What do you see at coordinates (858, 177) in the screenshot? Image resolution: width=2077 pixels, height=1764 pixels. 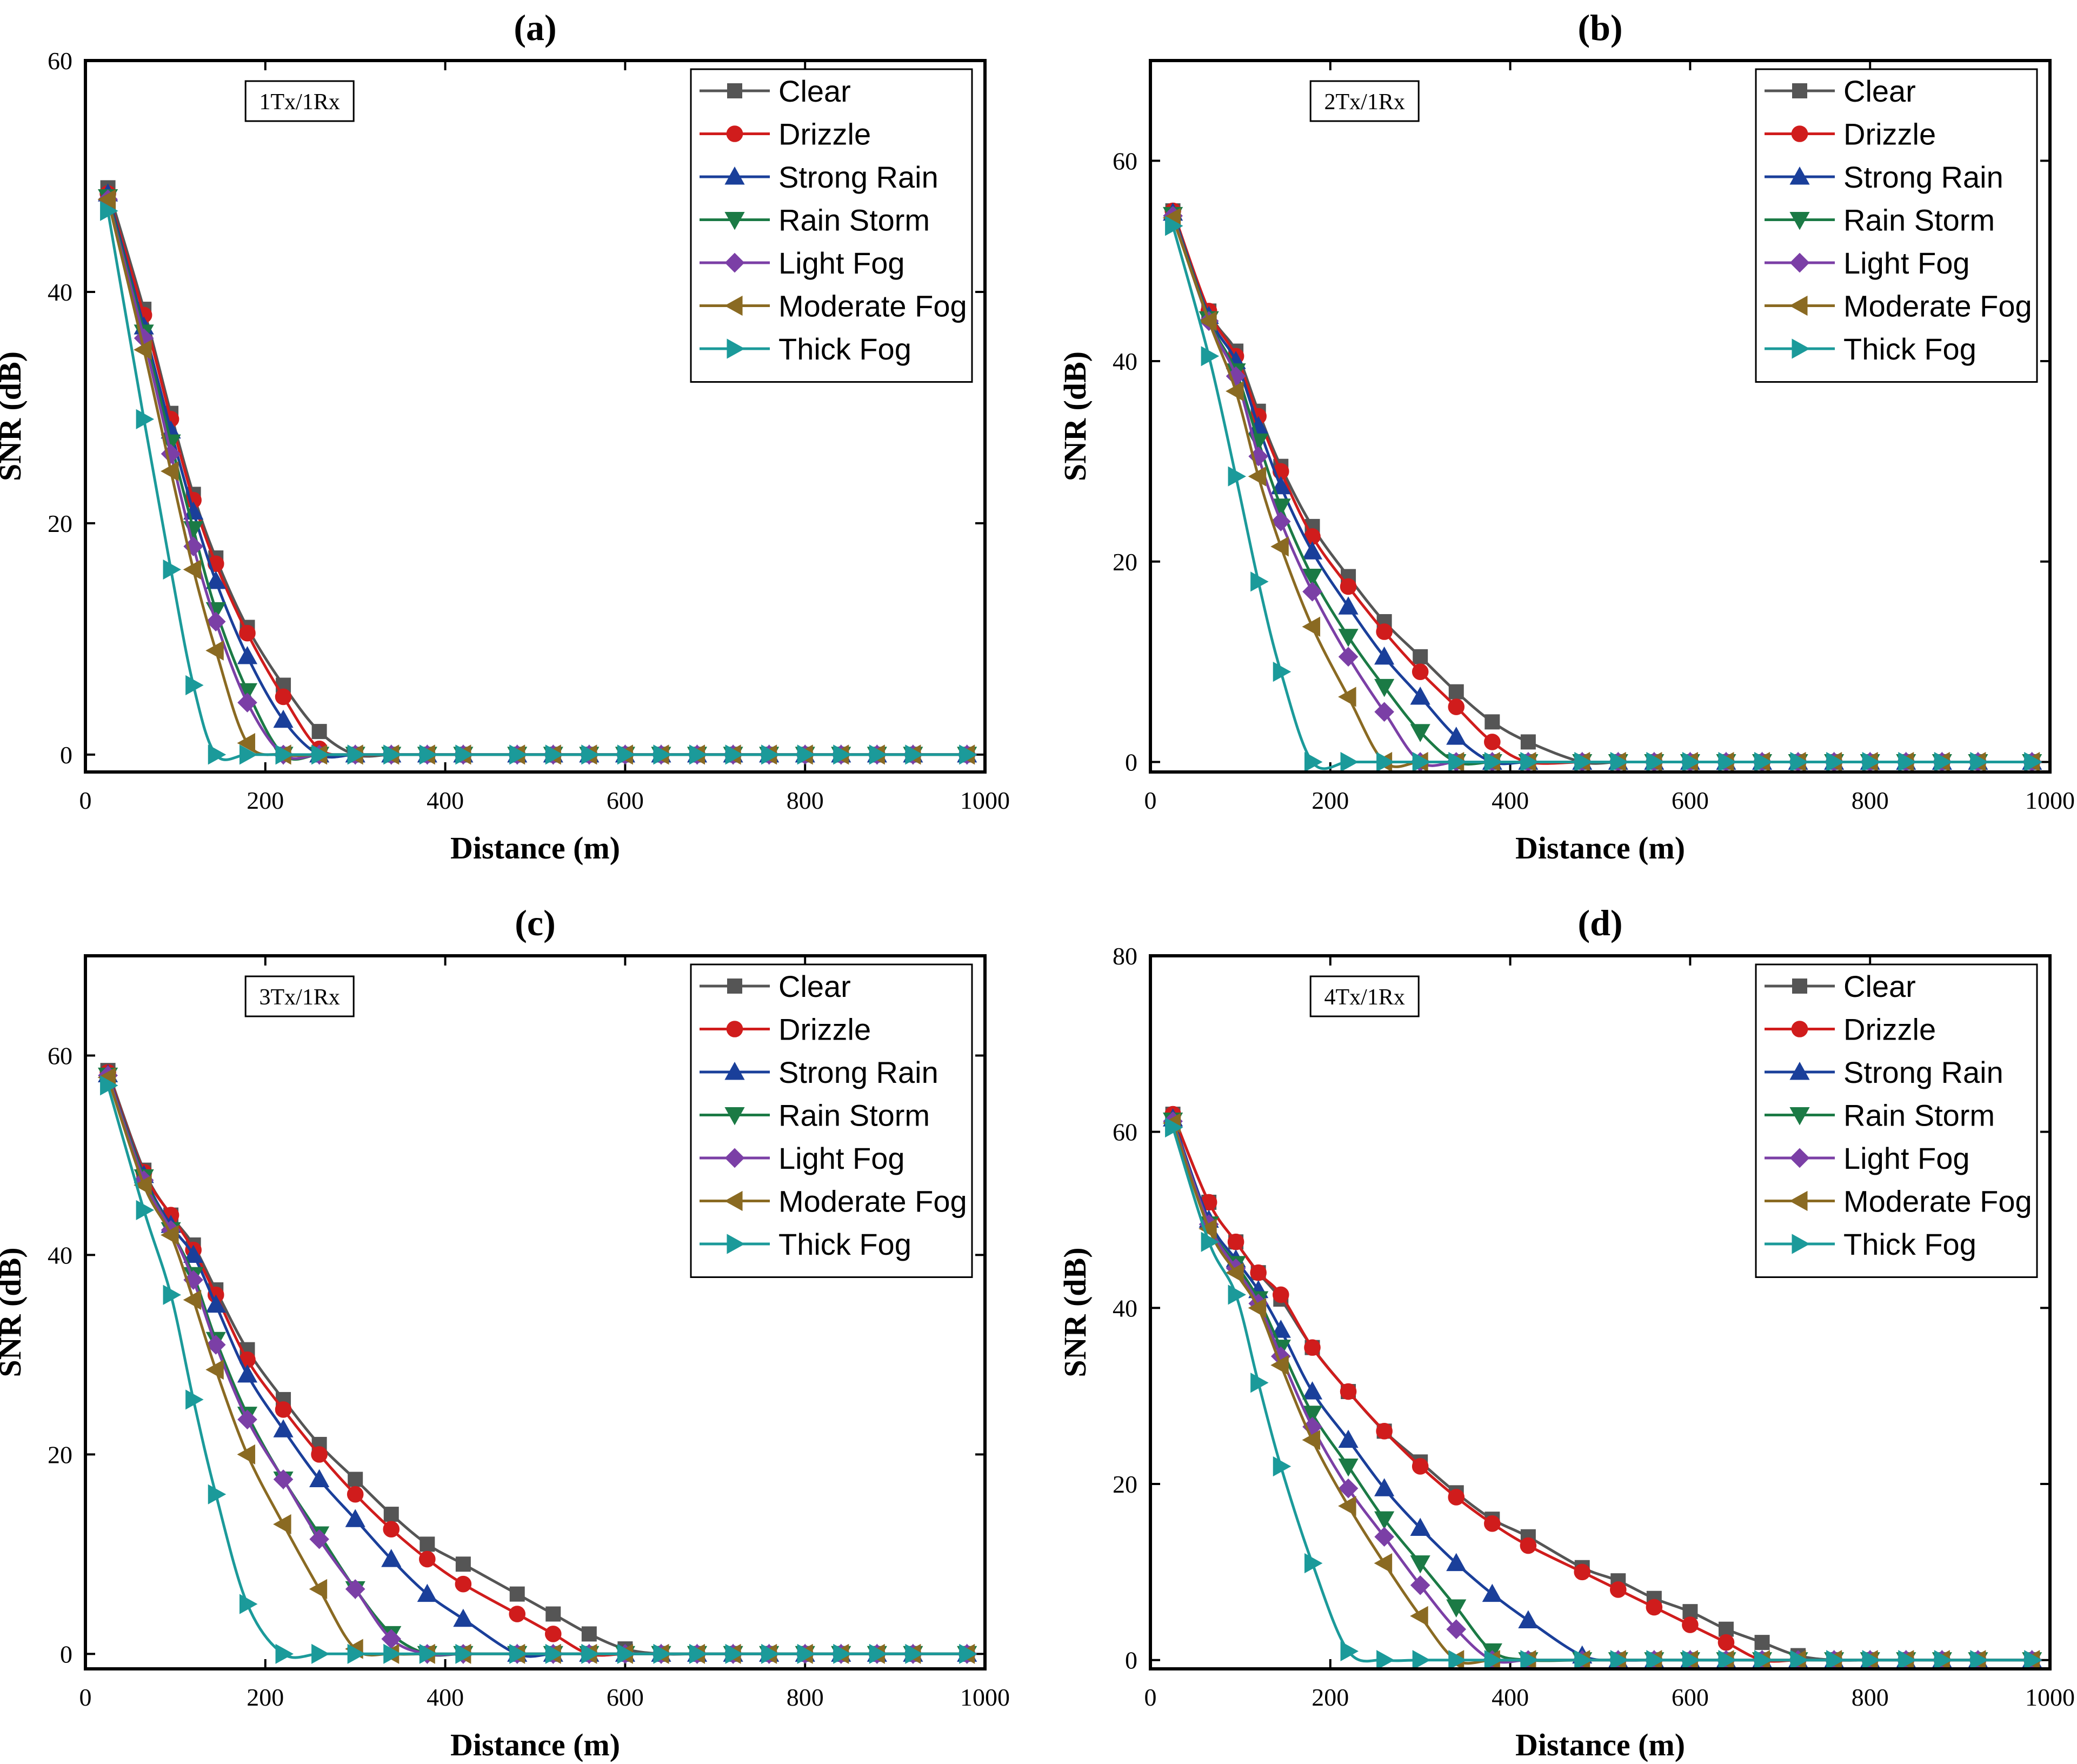 I see `legend-label: Strong Rain` at bounding box center [858, 177].